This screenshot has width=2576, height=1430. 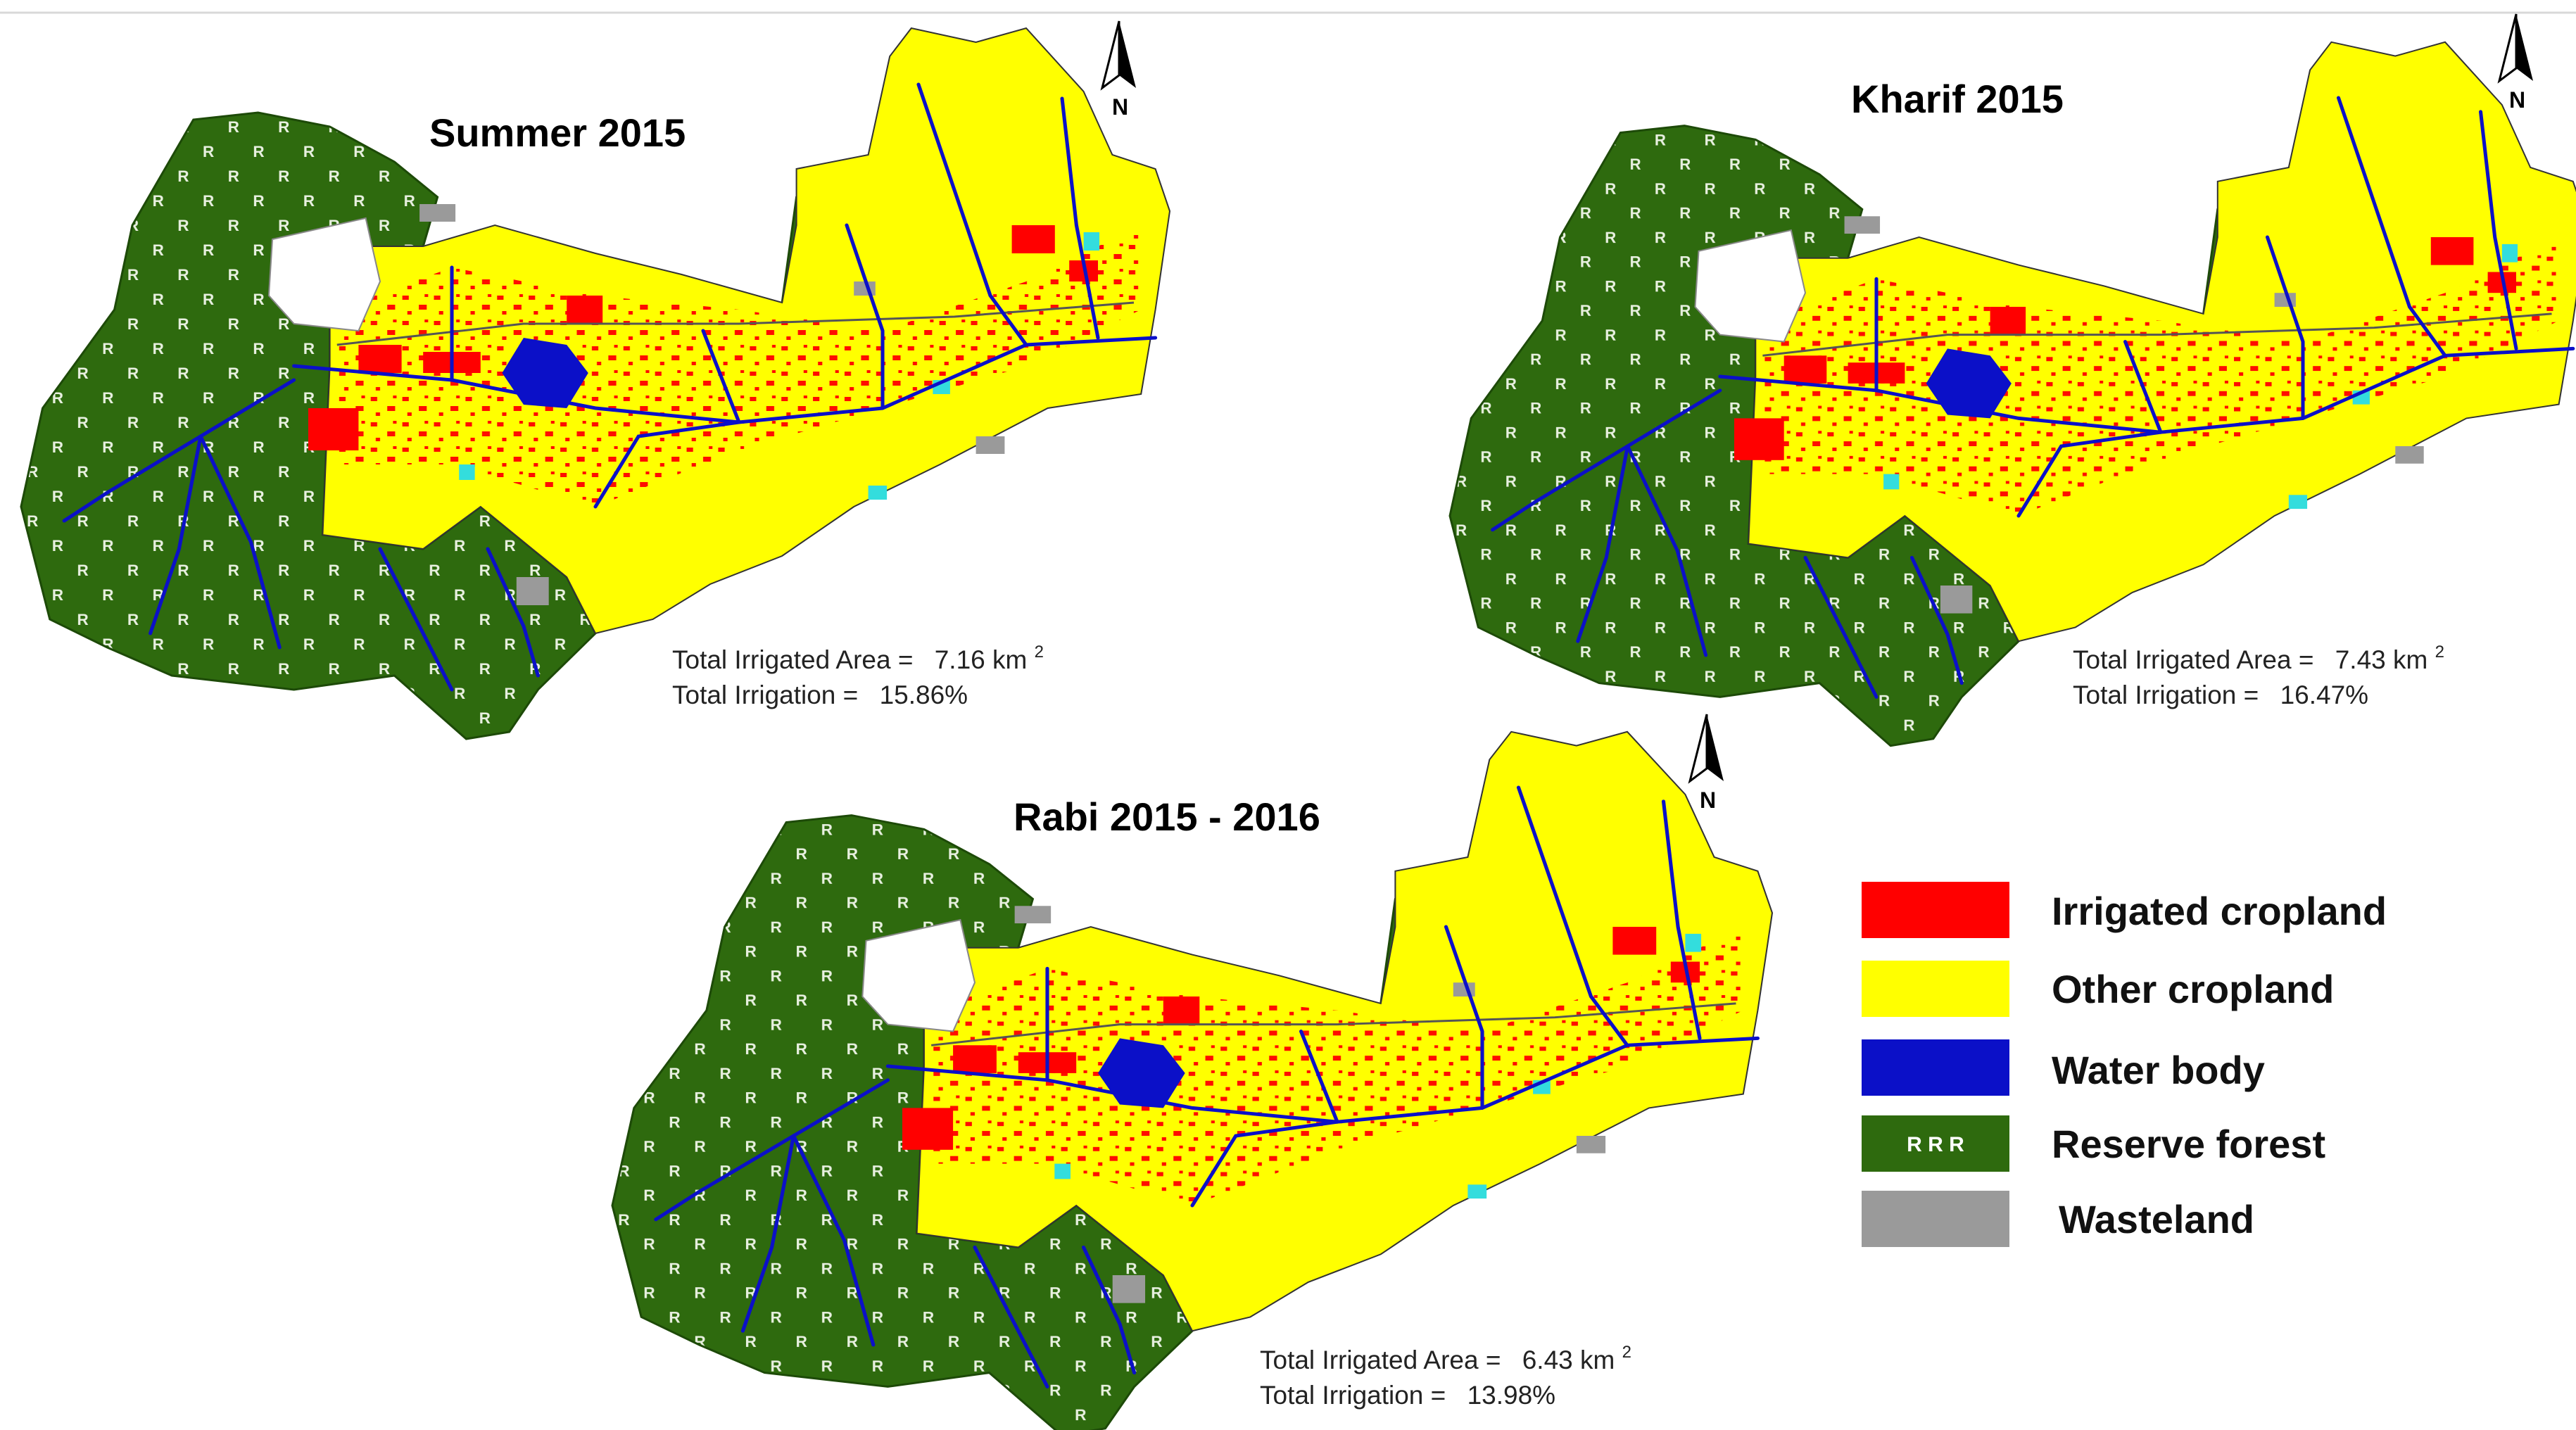 What do you see at coordinates (1626, 1352) in the screenshot?
I see `rabi-area-sup: 2` at bounding box center [1626, 1352].